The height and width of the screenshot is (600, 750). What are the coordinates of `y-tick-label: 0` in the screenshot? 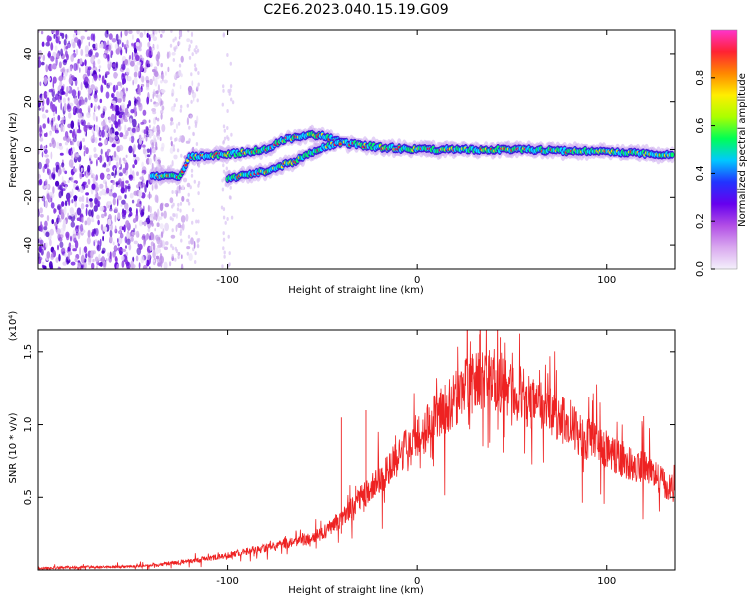 It's located at (28, 149).